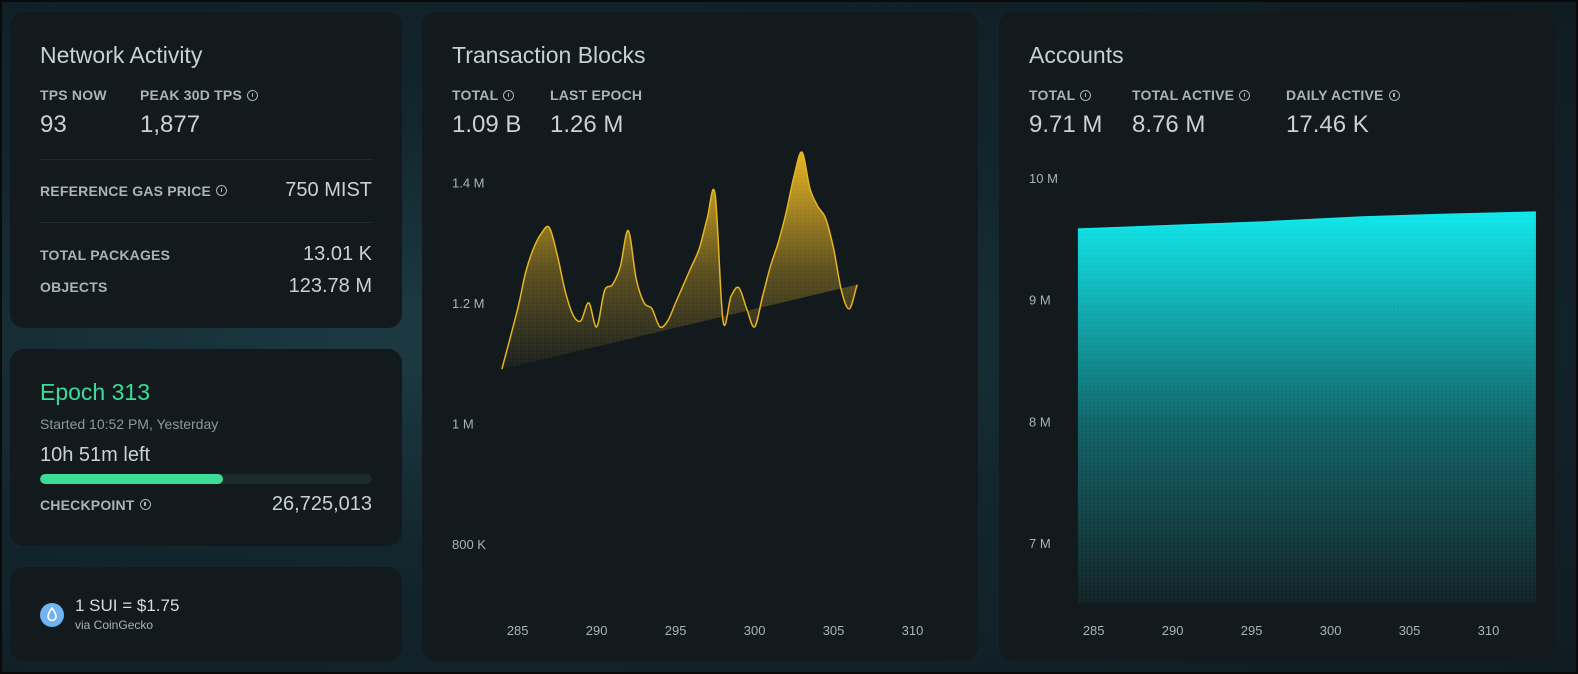  What do you see at coordinates (87, 504) in the screenshot?
I see `checkpoint-label: CHECKPOINT` at bounding box center [87, 504].